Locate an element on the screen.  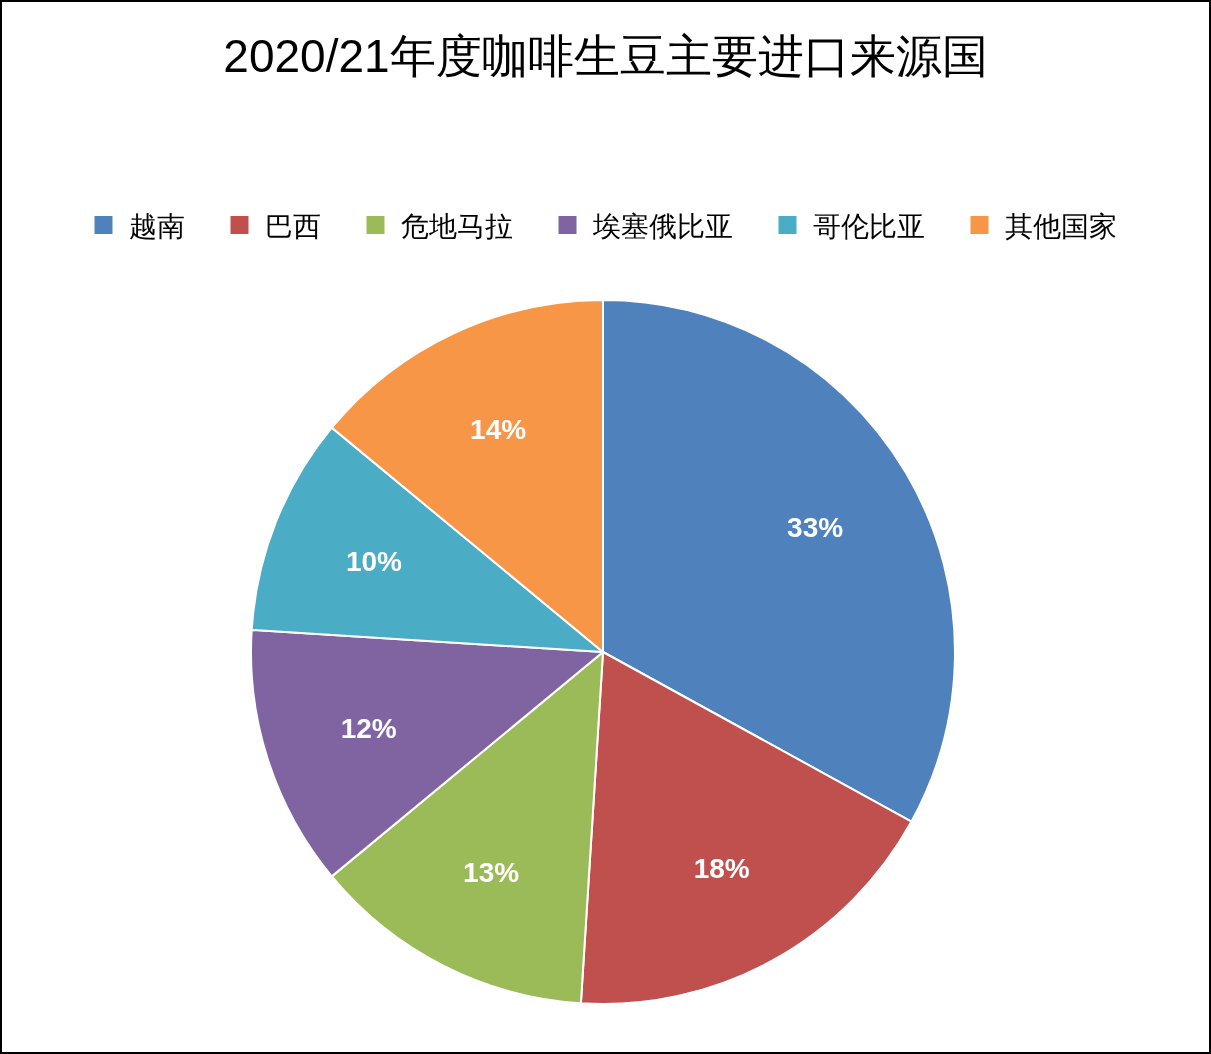
legend-label: 越南 is located at coordinates (156, 226).